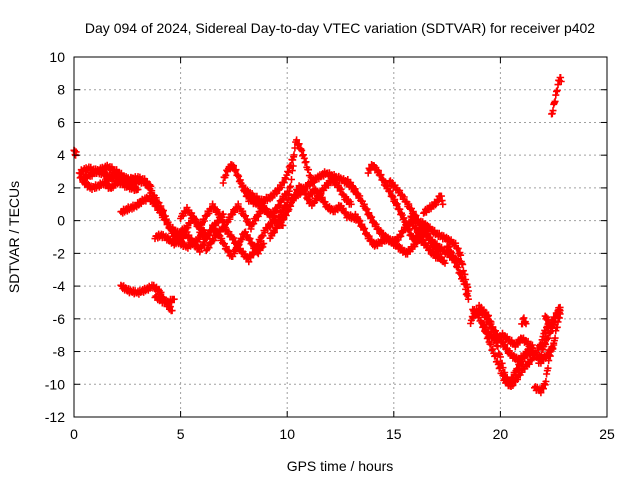 This screenshot has height=480, width=640. What do you see at coordinates (181, 434) in the screenshot?
I see `x-tick-label: 5` at bounding box center [181, 434].